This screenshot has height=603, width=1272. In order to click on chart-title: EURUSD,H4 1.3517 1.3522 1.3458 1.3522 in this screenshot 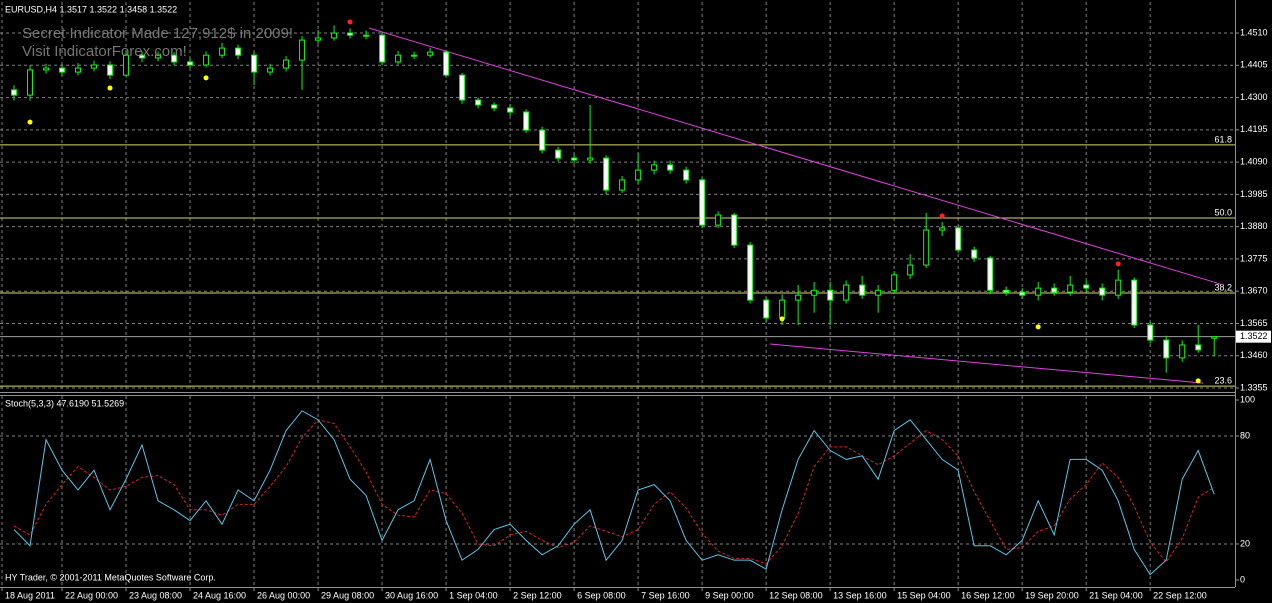, I will do `click(91, 9)`.